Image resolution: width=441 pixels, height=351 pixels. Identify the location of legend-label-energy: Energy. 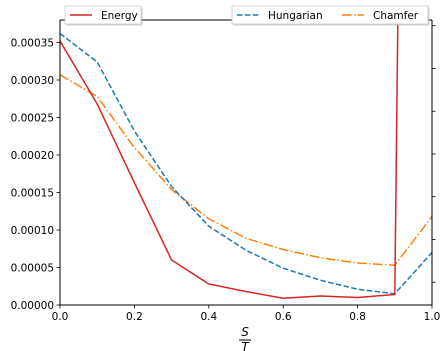
(119, 16).